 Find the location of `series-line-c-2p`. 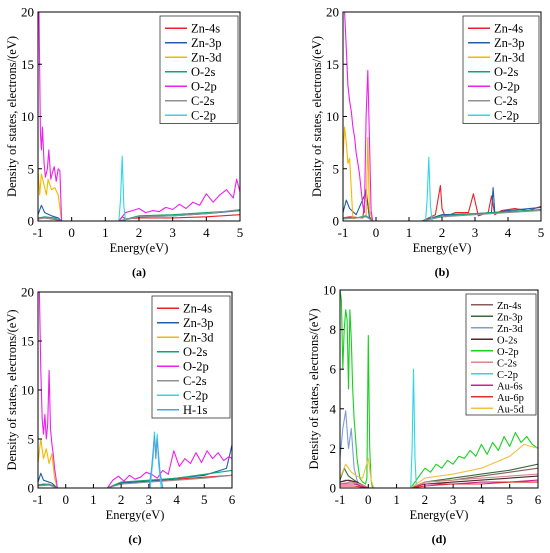

series-line-c-2p is located at coordinates (428, 188).